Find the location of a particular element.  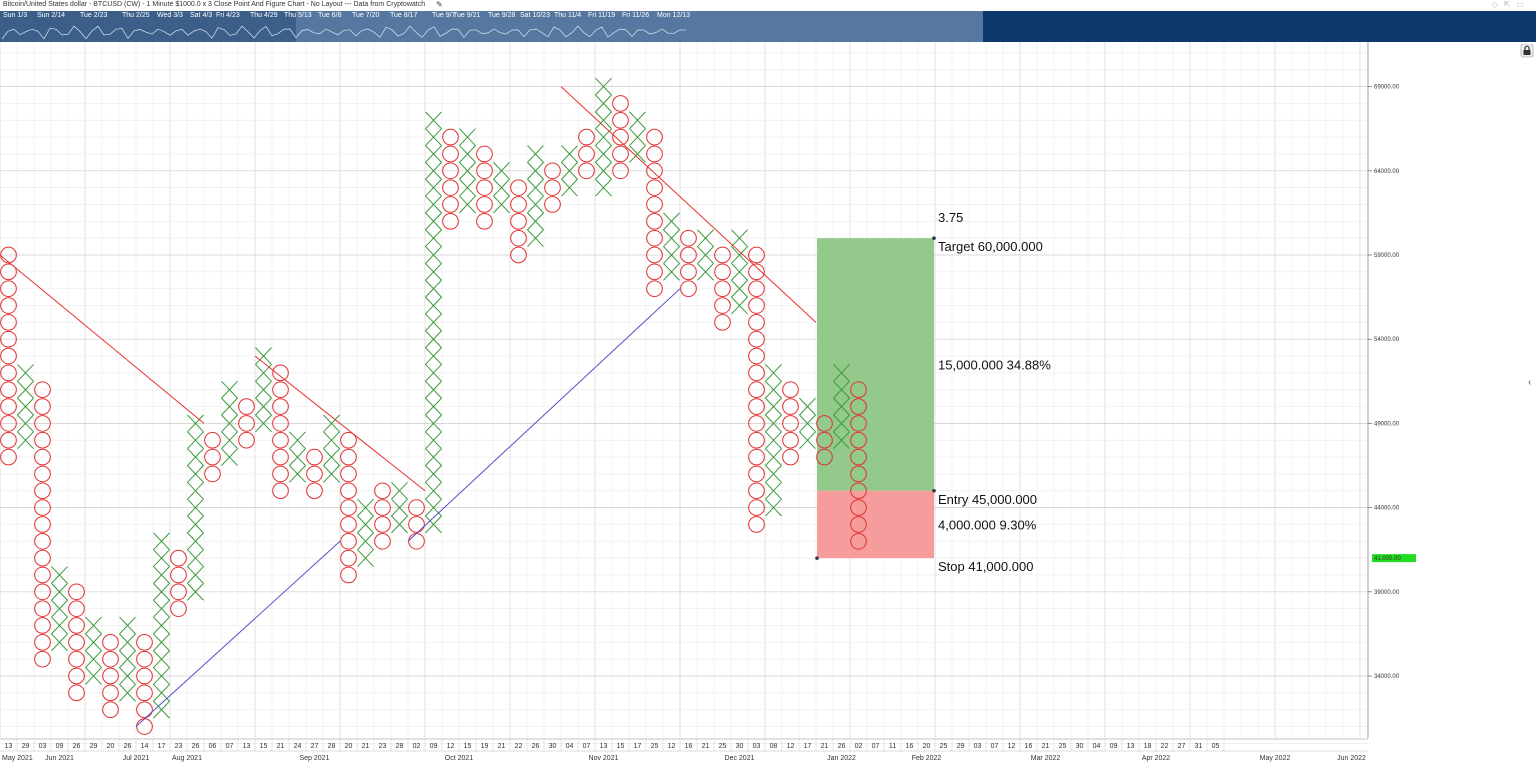

navigator-history is located at coordinates (148, 26).